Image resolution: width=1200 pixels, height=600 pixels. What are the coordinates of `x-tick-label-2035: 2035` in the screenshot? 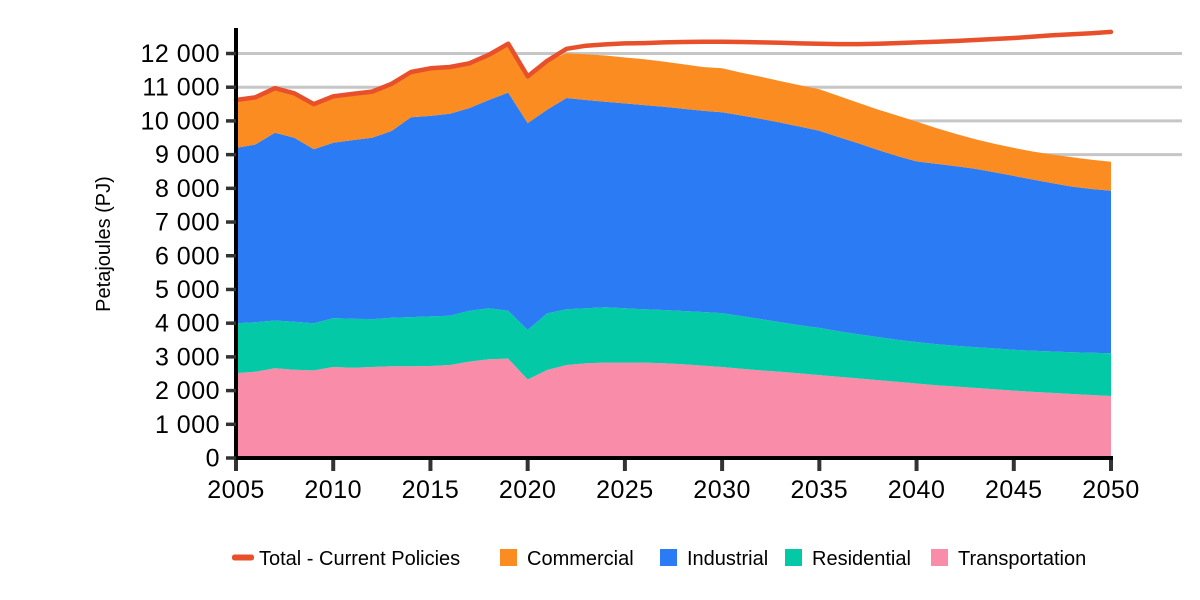 It's located at (820, 490).